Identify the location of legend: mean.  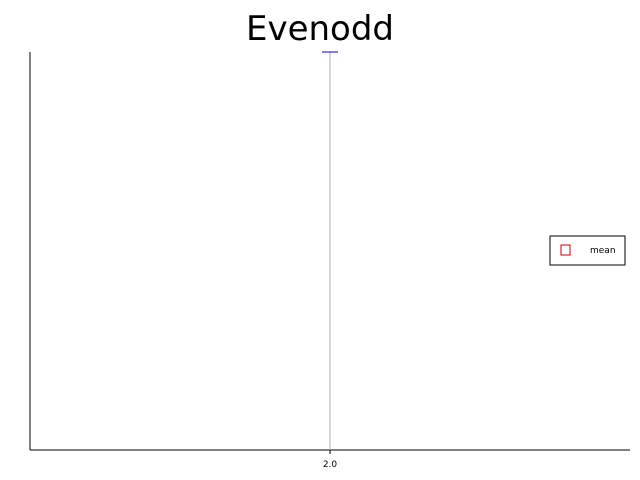
(587, 250).